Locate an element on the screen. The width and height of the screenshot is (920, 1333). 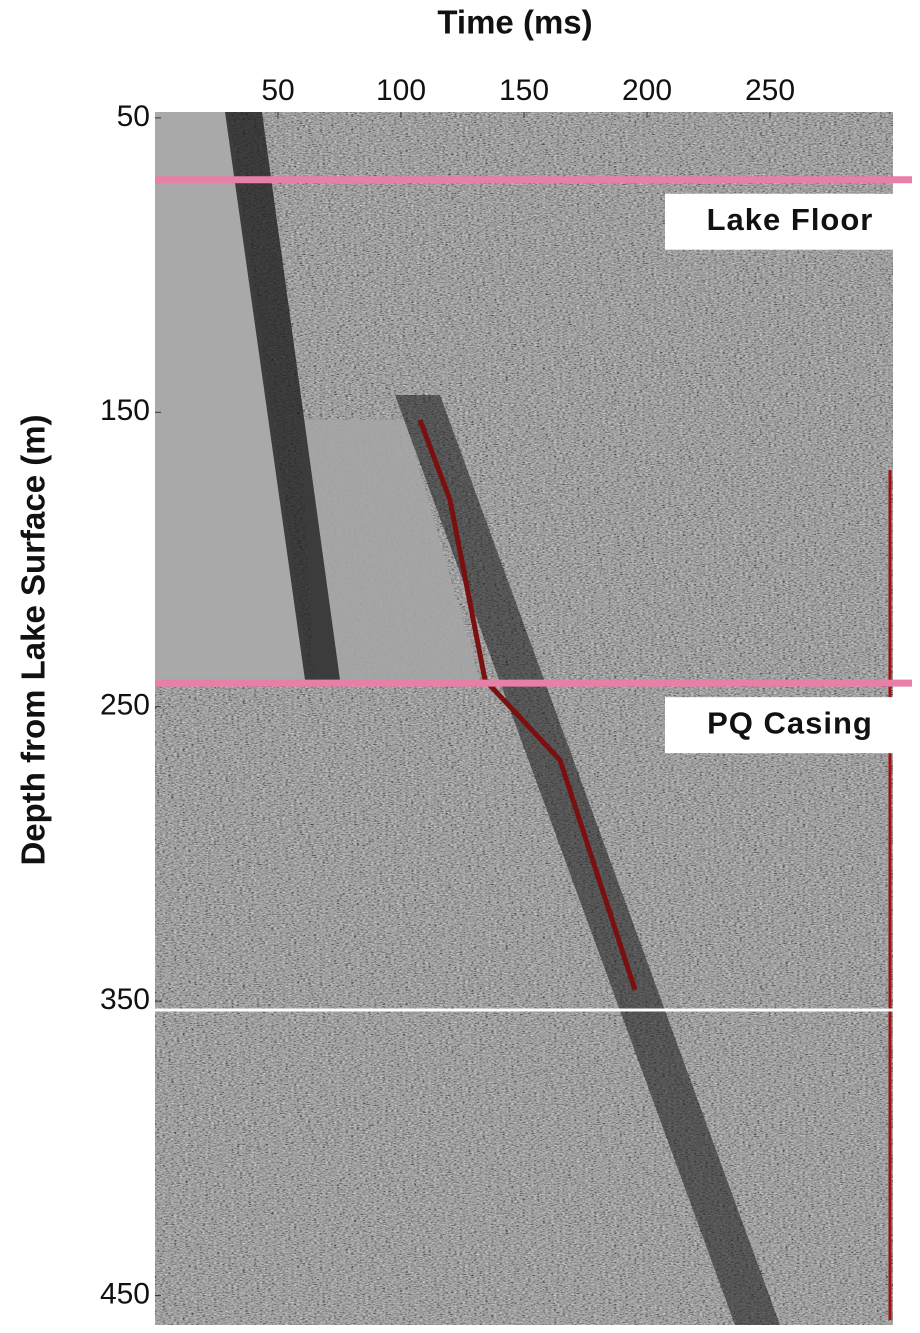
x-tick-label: 150 is located at coordinates (524, 90).